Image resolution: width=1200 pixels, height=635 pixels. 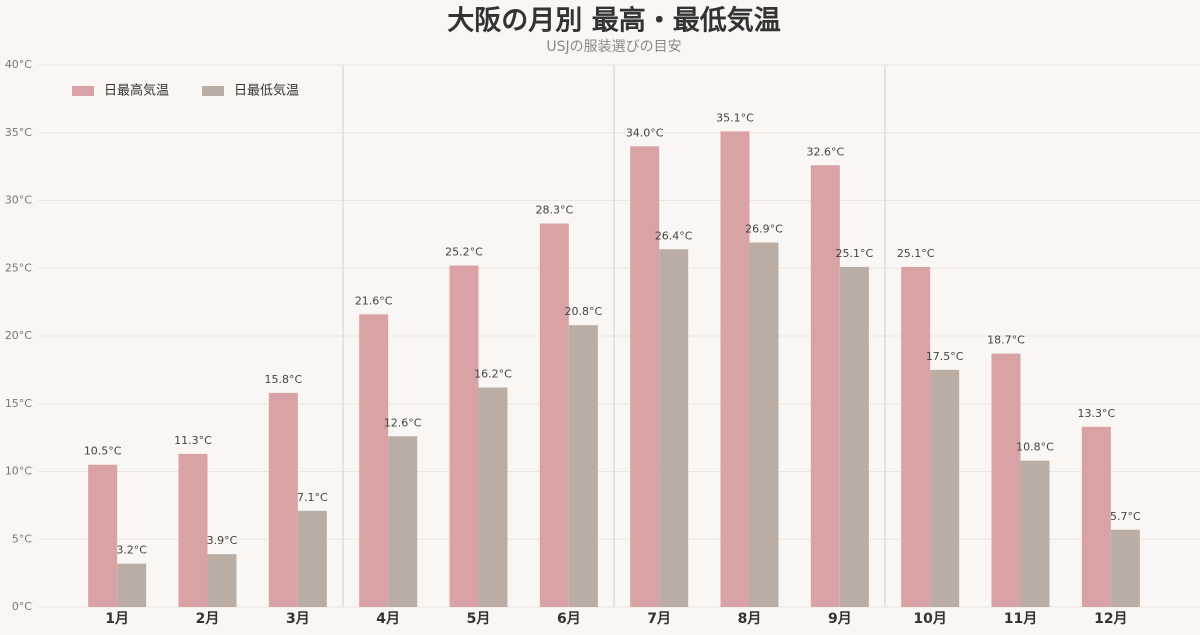 What do you see at coordinates (117, 619) in the screenshot?
I see `x-tick-label: 1月` at bounding box center [117, 619].